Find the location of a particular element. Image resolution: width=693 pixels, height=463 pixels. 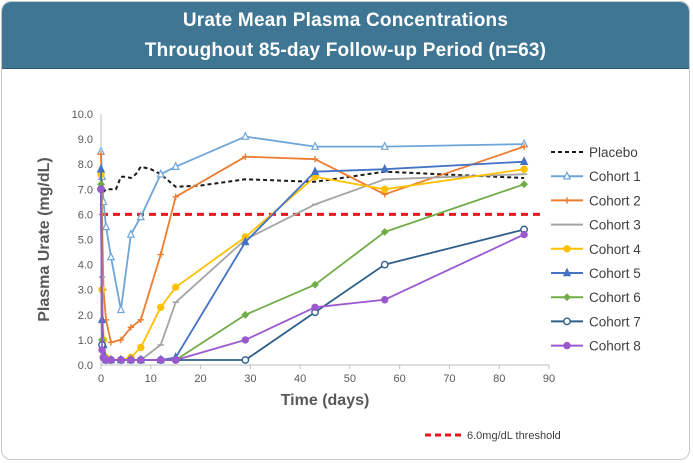

y-tick-label: 4.0 is located at coordinates (85, 266).